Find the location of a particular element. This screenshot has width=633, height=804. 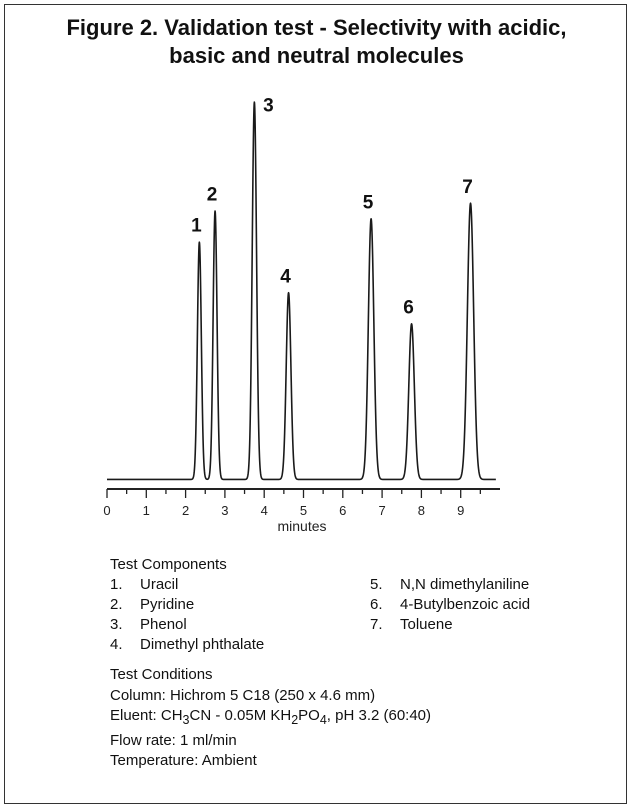

component-name: 4-Butylbenzoic acid is located at coordinates (465, 604).